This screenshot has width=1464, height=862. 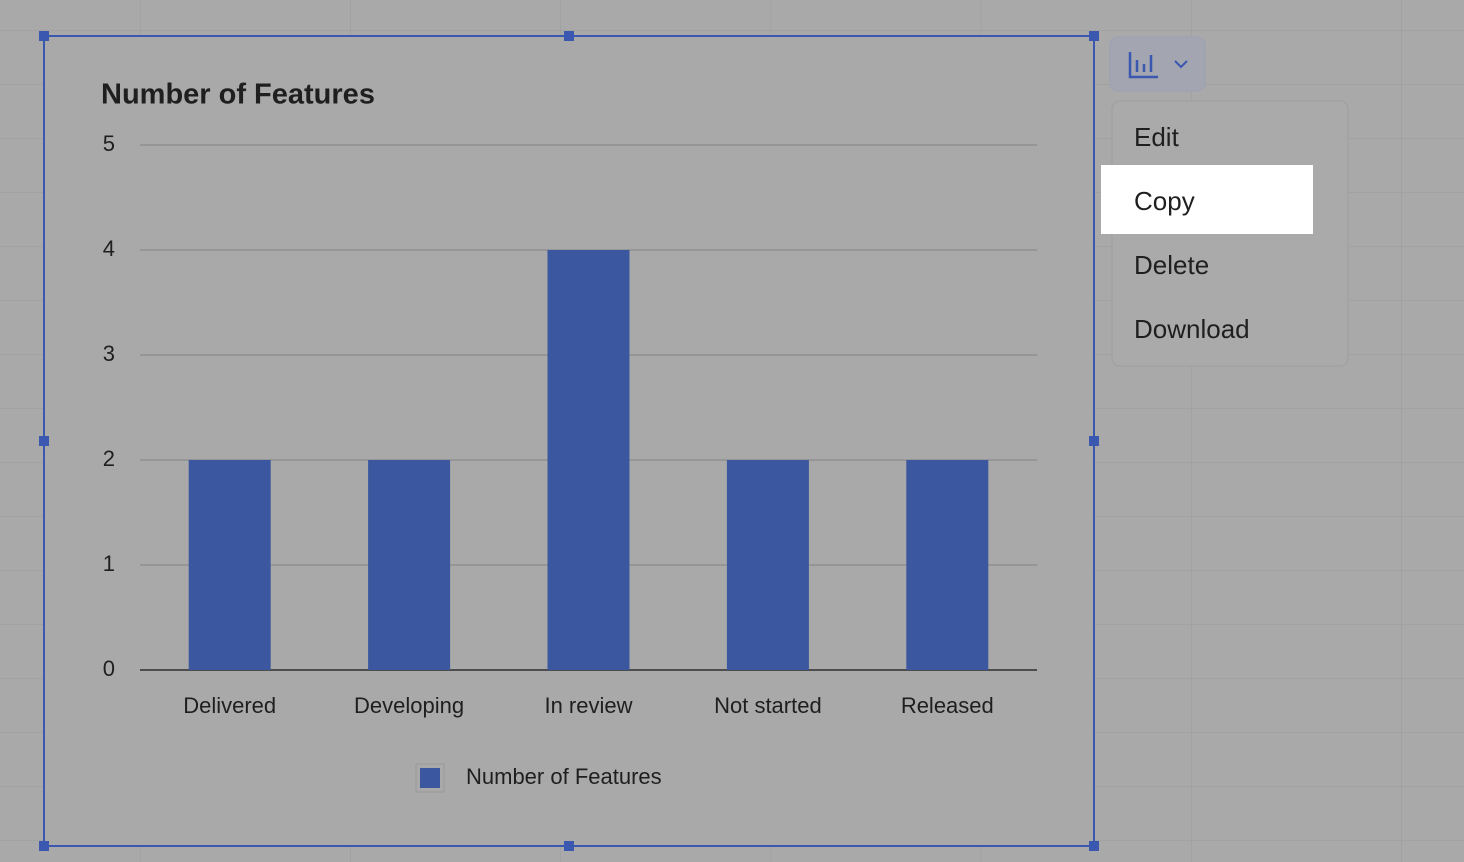 I want to click on x-tick-label: In review, so click(x=588, y=705).